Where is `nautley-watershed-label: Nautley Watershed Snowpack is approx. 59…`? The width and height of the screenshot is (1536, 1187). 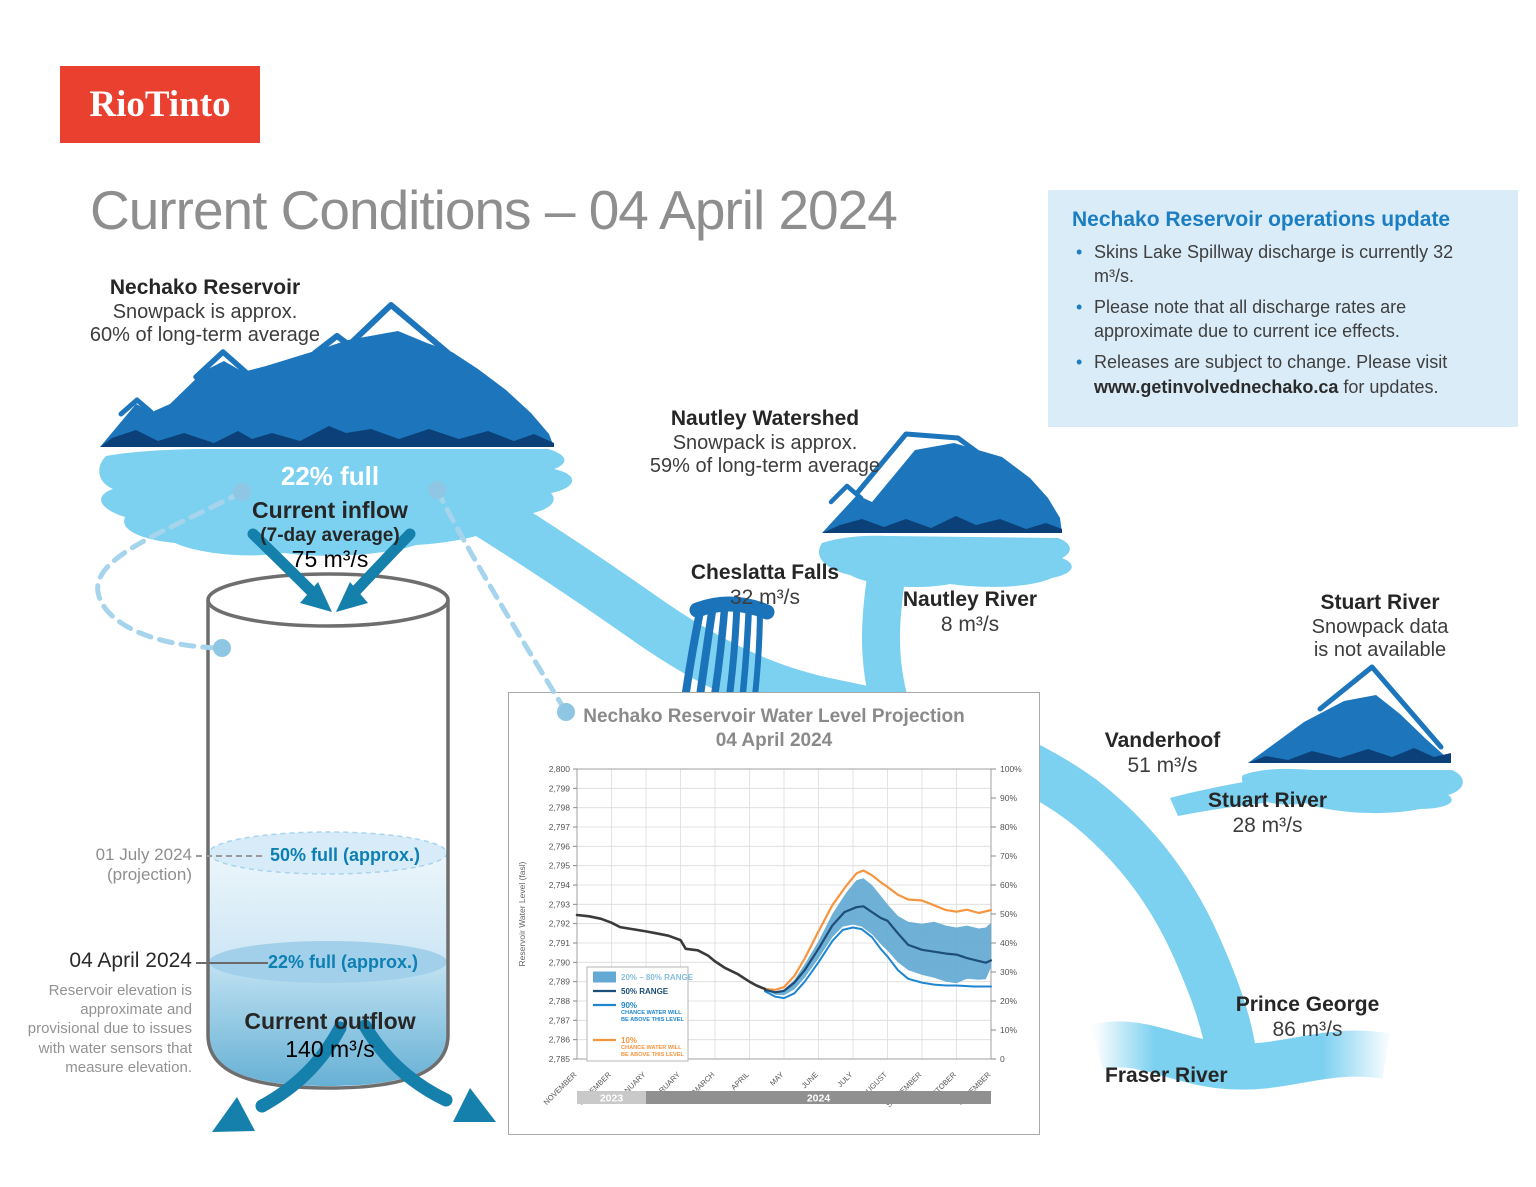 nautley-watershed-label: Nautley Watershed Snowpack is approx. 59… is located at coordinates (765, 442).